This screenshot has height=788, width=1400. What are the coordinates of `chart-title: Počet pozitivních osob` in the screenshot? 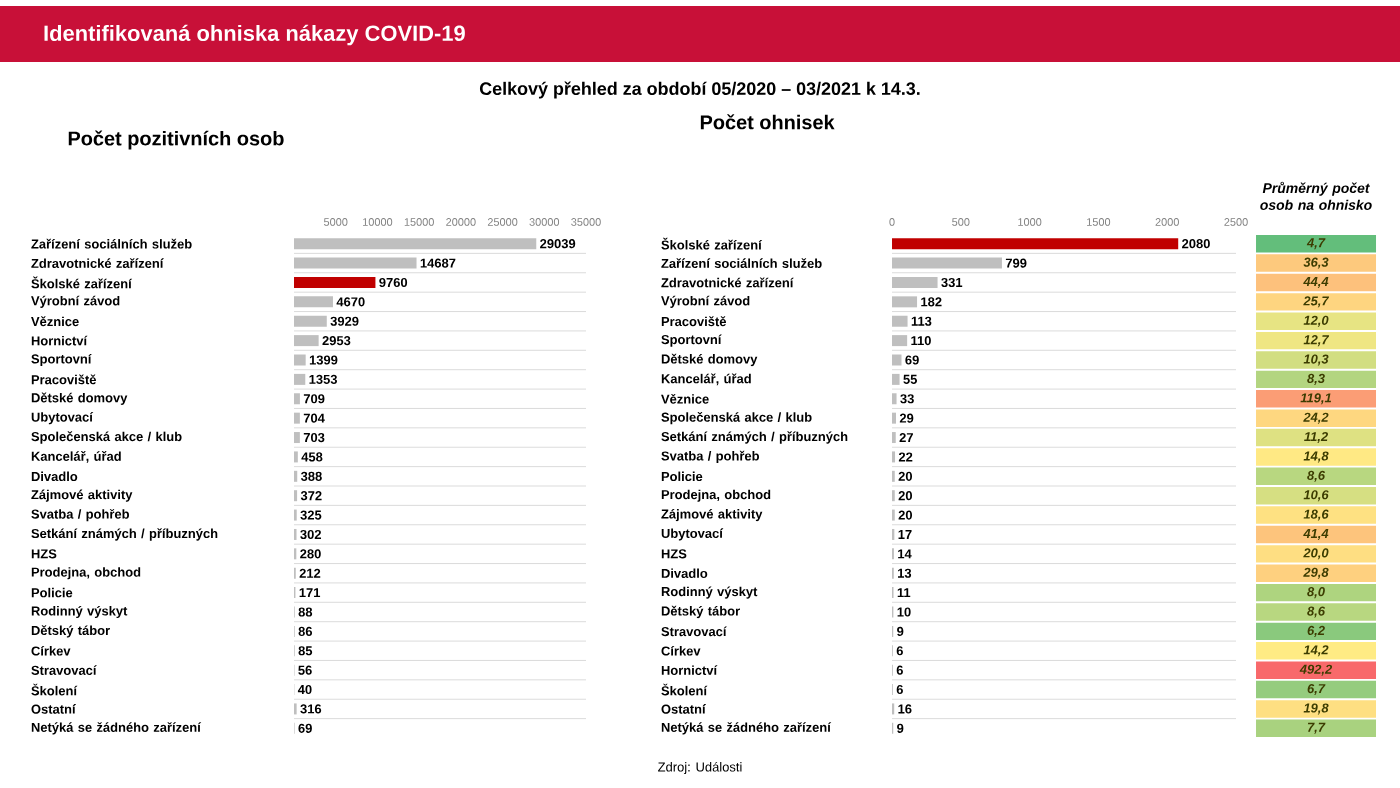 It's located at (176, 140).